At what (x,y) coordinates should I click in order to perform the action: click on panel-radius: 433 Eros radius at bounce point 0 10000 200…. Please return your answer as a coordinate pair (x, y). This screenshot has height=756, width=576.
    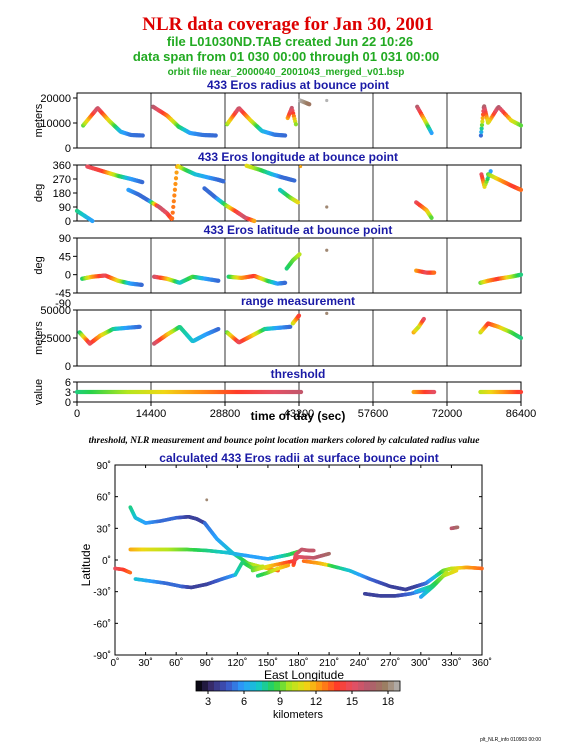
    Looking at the image, I should click on (278, 116).